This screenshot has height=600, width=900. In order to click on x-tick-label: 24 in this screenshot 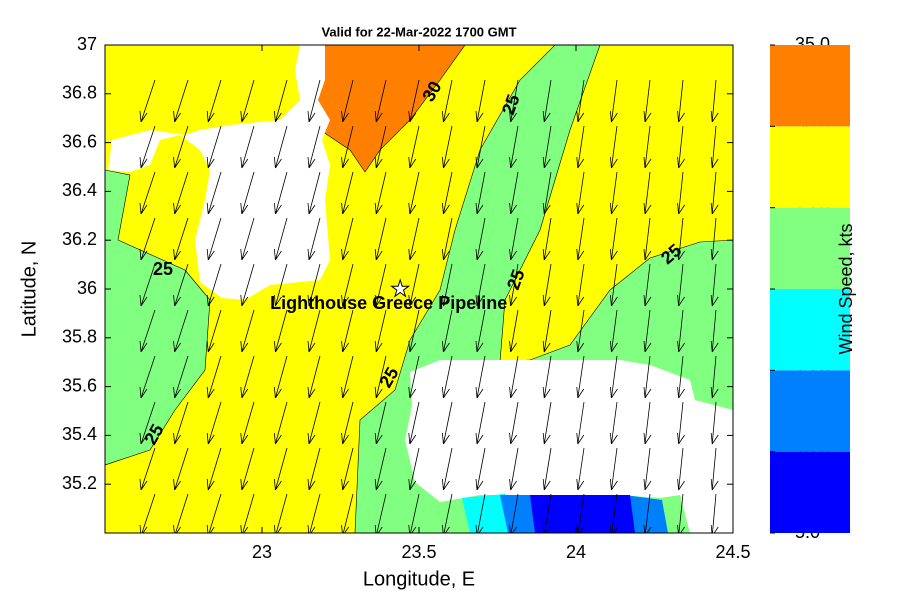, I will do `click(576, 552)`.